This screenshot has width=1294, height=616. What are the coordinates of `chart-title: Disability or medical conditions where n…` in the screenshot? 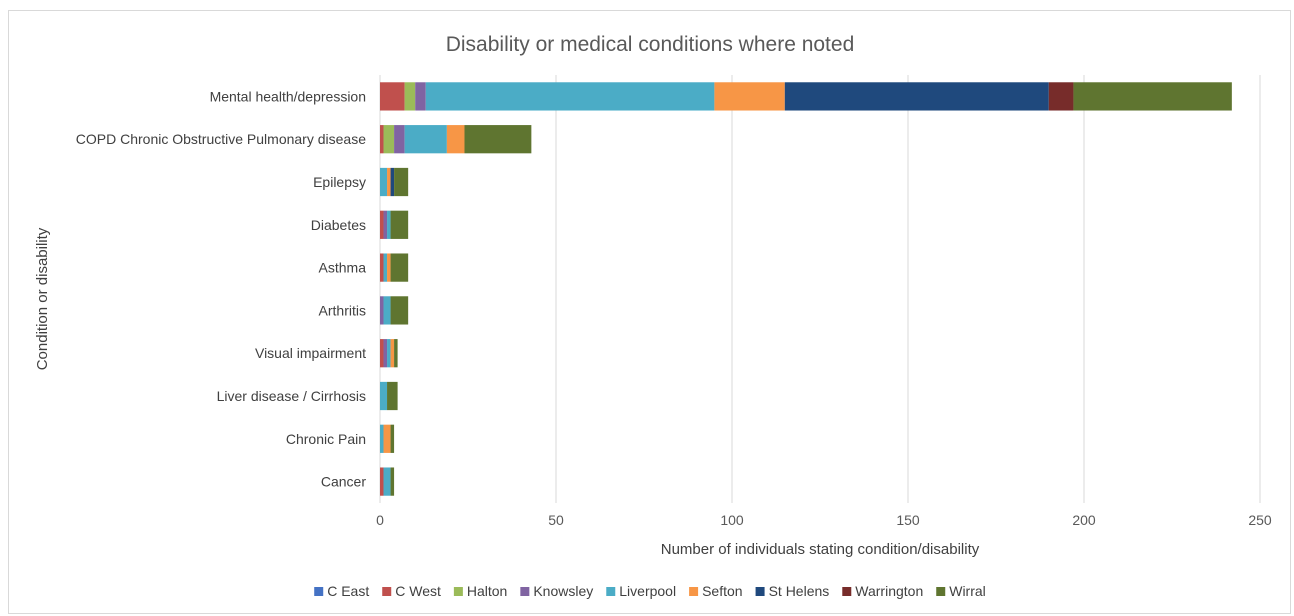 It's located at (650, 44).